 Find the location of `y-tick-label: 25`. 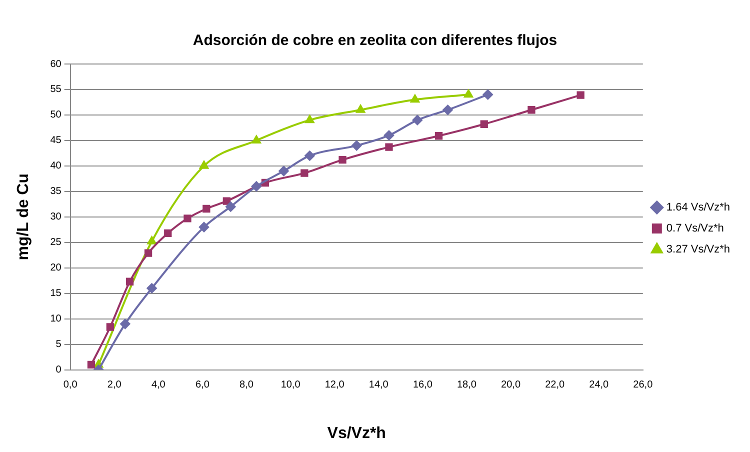

y-tick-label: 25 is located at coordinates (56, 242).